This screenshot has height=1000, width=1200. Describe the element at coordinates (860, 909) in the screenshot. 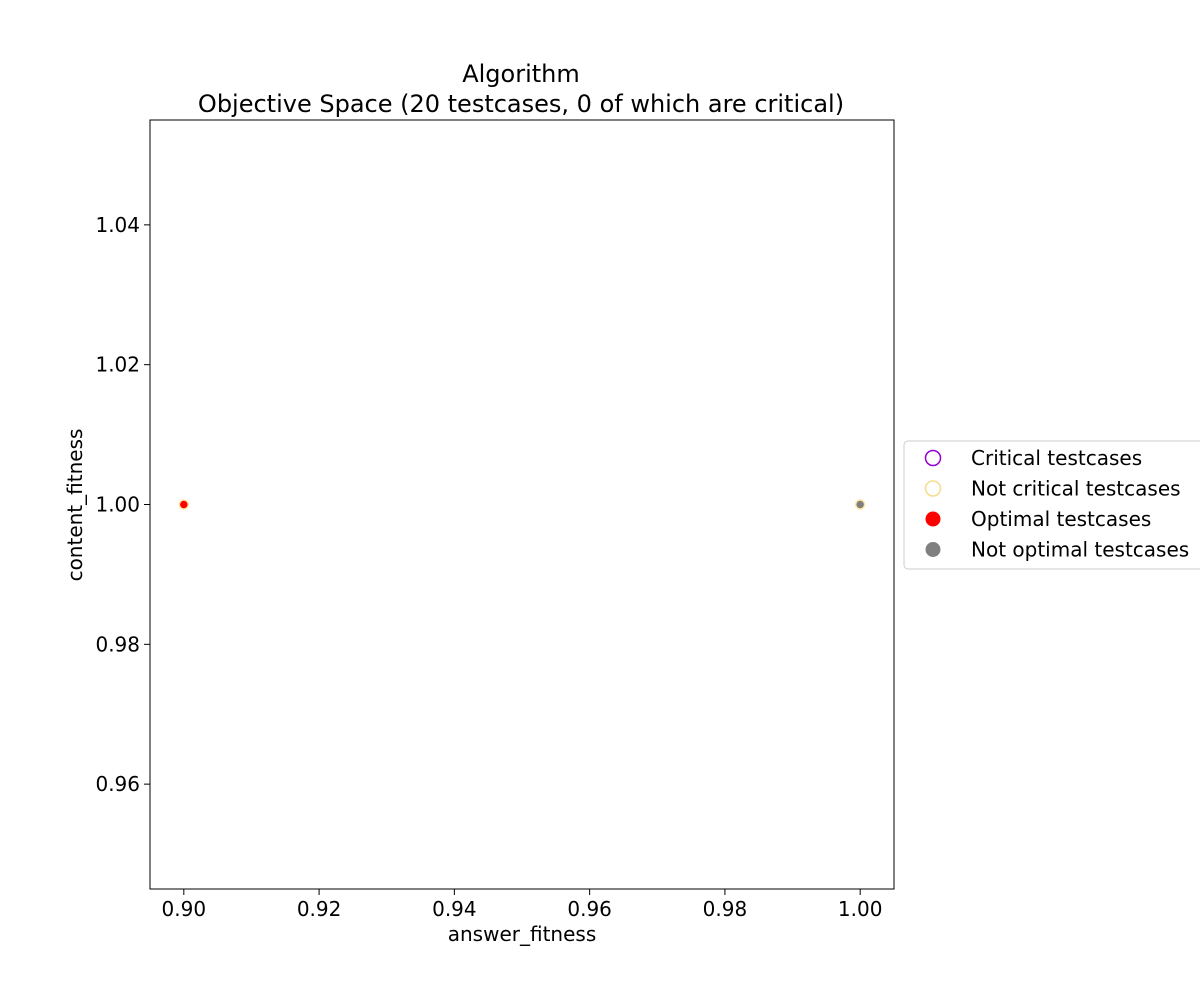

I see `x-tick-label: 1.00` at that location.